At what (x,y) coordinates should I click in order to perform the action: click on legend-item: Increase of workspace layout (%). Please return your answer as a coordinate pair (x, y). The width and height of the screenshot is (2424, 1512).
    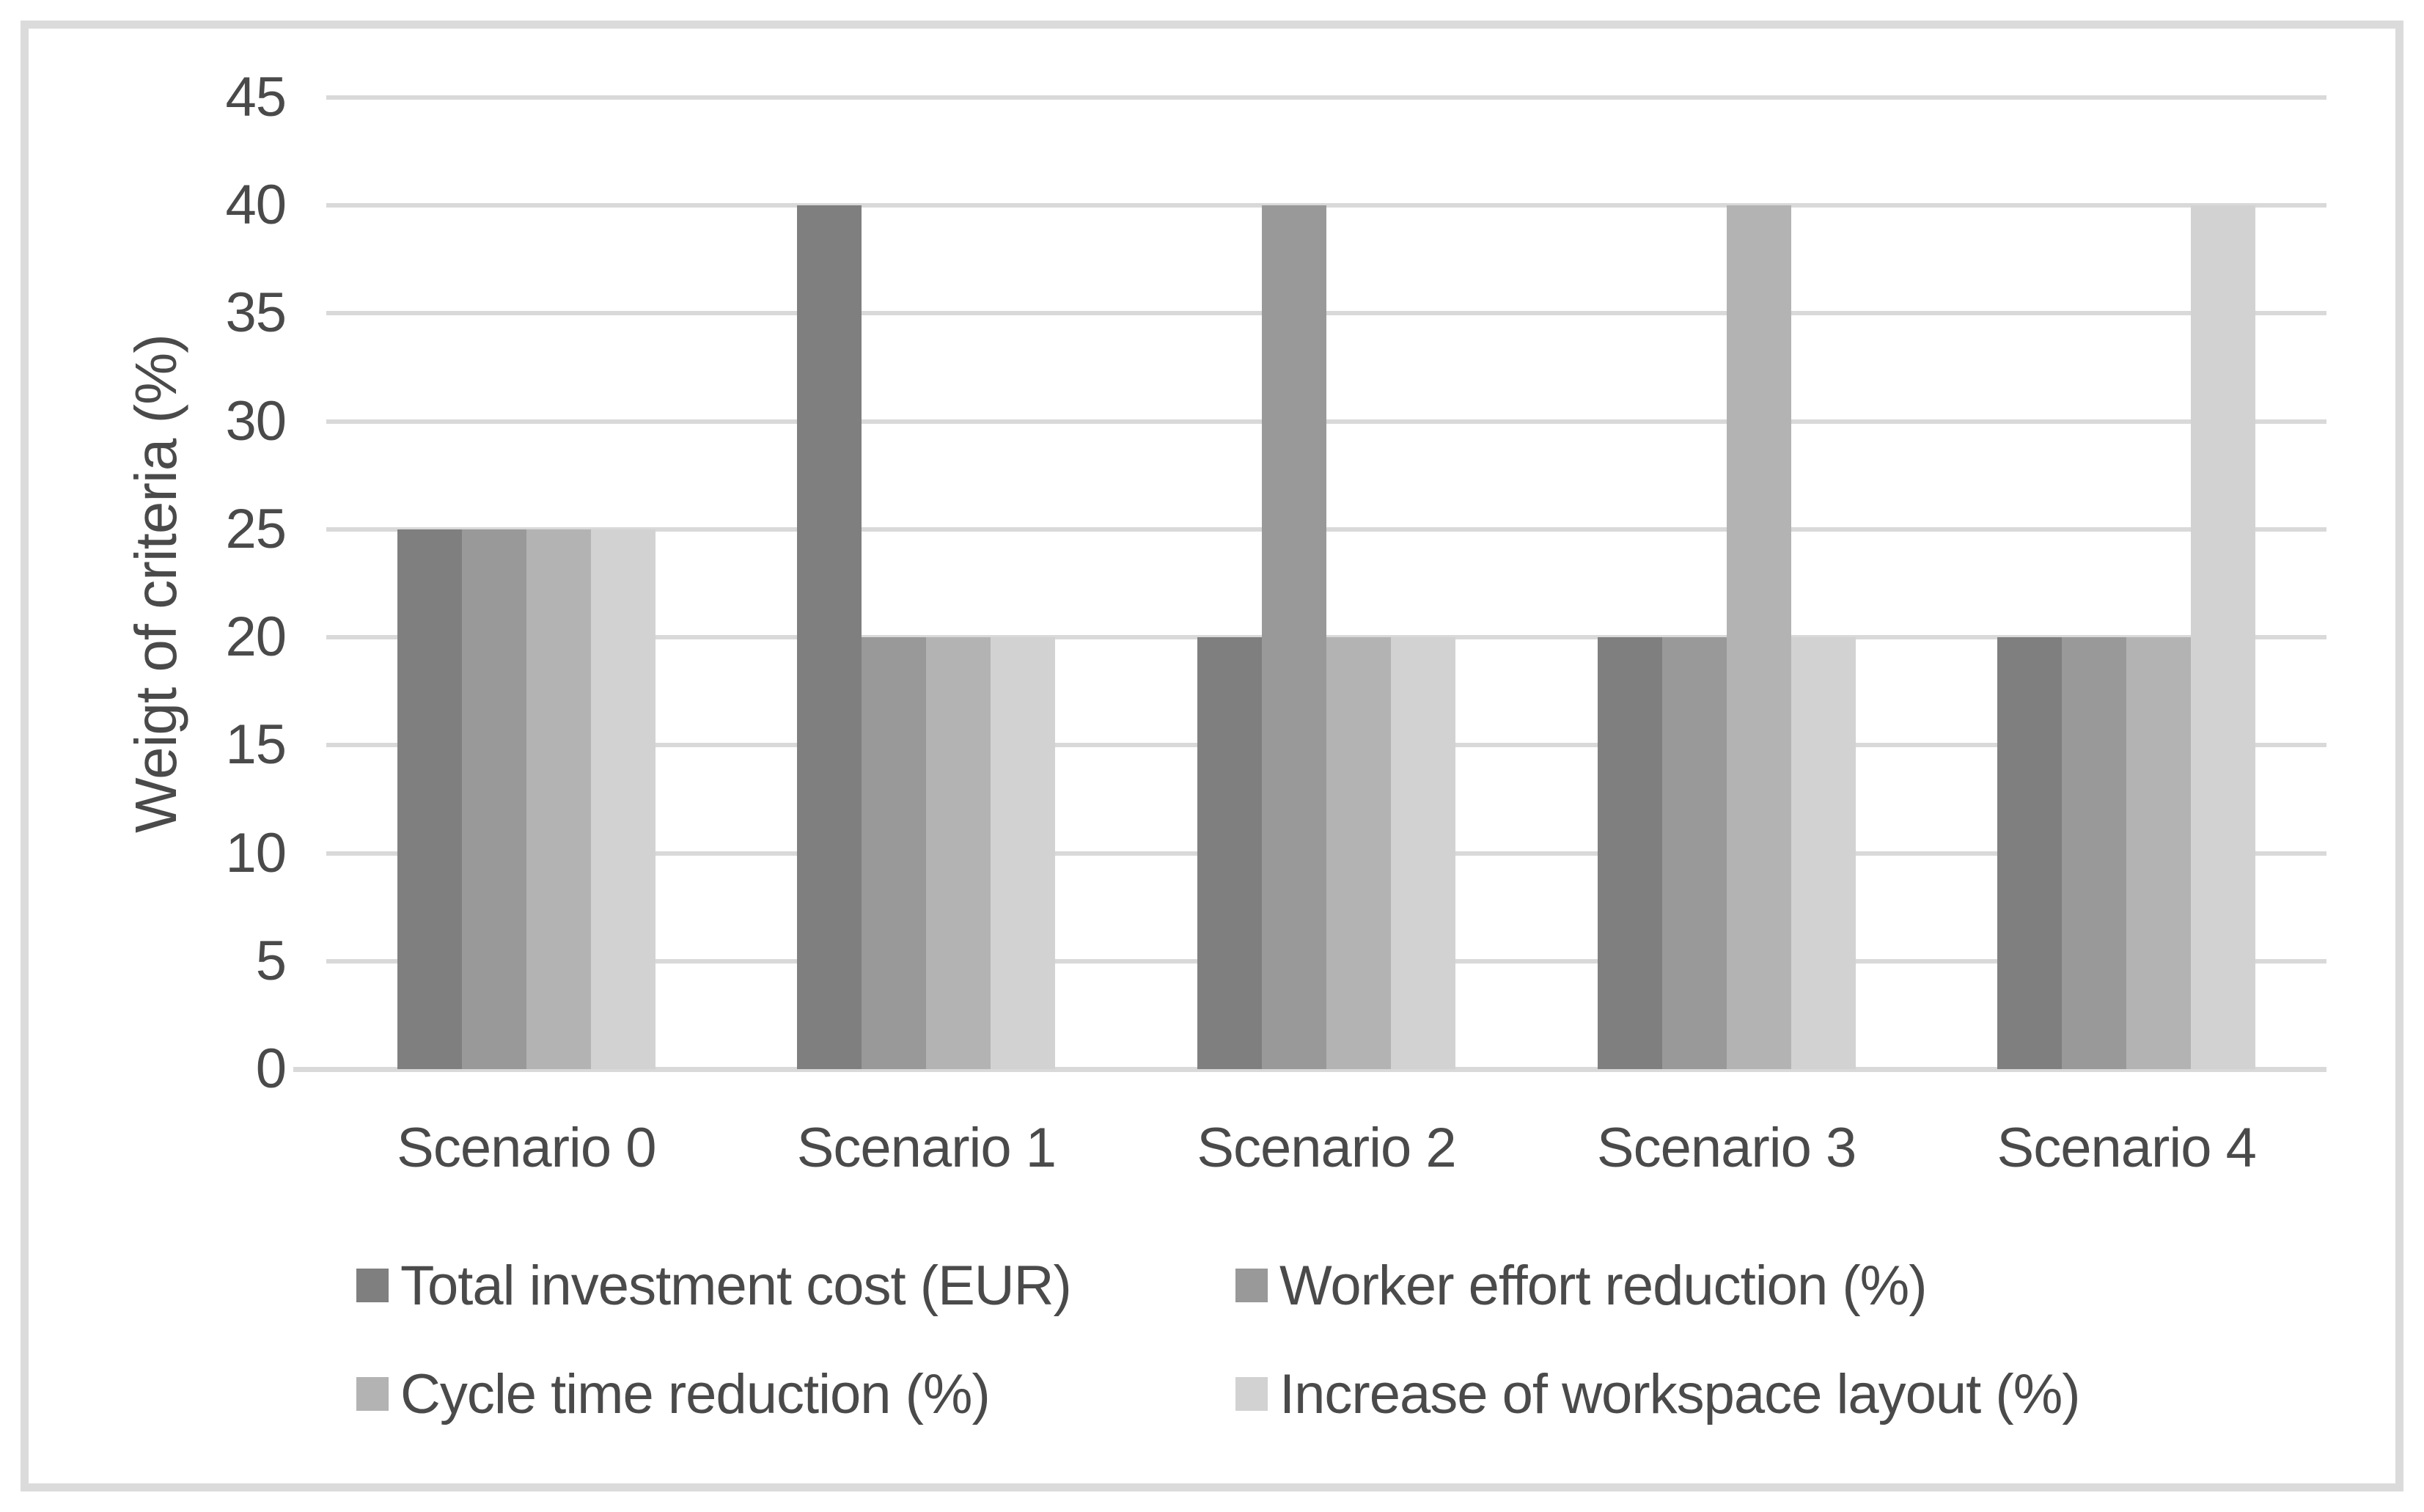
    Looking at the image, I should click on (1658, 1393).